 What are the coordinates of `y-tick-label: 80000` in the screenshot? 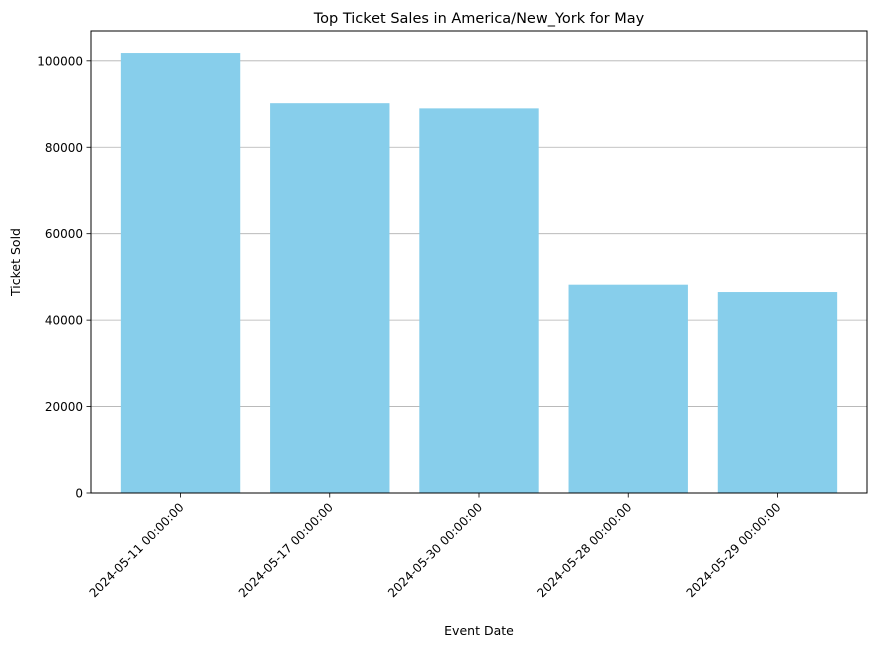 It's located at (64, 148).